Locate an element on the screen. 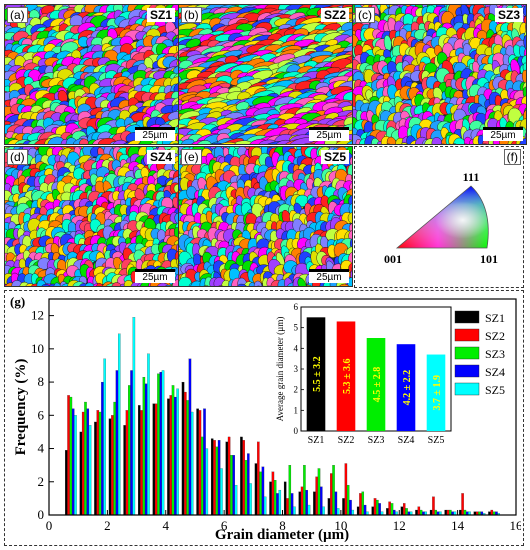 The height and width of the screenshot is (550, 530). legend-swatch-sz2 is located at coordinates (467, 335).